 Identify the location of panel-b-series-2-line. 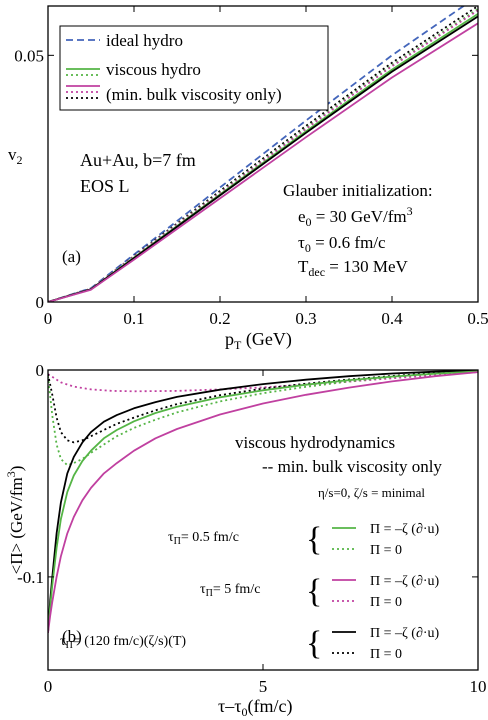
(263, 407).